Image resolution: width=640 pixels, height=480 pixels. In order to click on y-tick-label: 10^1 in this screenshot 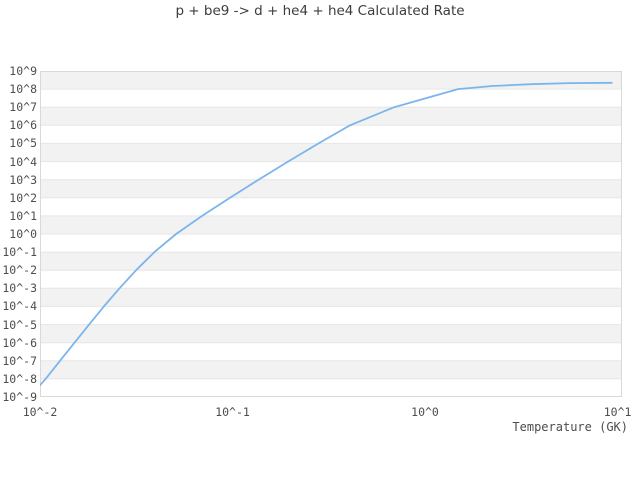, I will do `click(23, 215)`.